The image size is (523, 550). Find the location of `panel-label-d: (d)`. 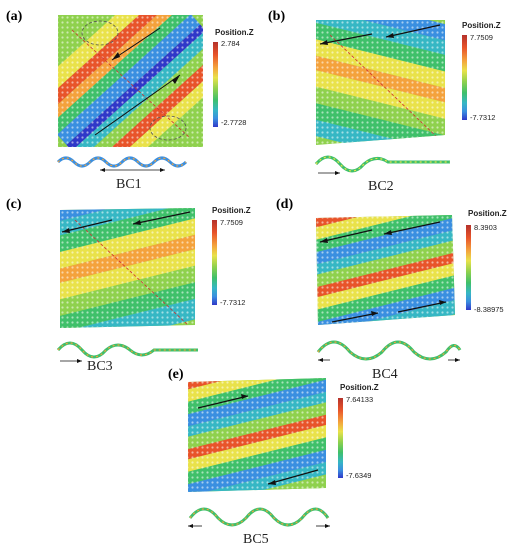

panel-label-d: (d) is located at coordinates (284, 204).